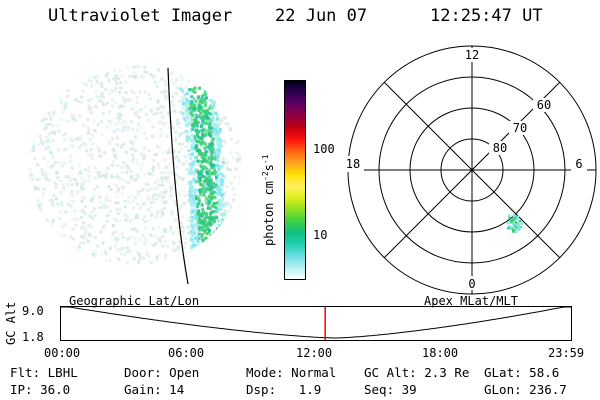  What do you see at coordinates (314, 353) in the screenshot?
I see `x-tick-1200: 12:00` at bounding box center [314, 353].